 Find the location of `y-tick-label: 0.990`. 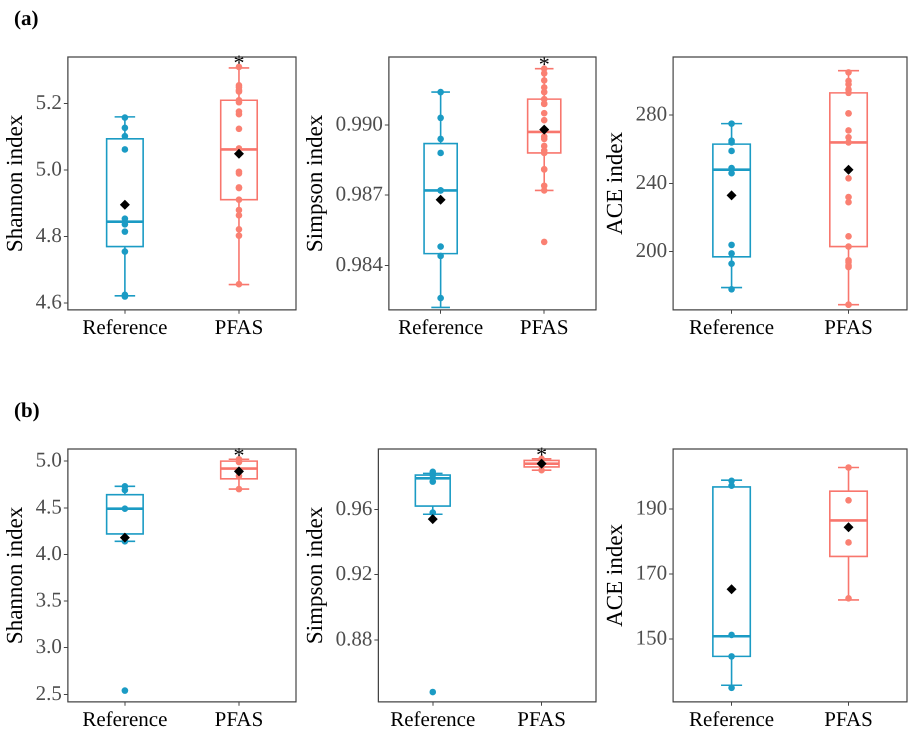

y-tick-label: 0.990 is located at coordinates (359, 123).